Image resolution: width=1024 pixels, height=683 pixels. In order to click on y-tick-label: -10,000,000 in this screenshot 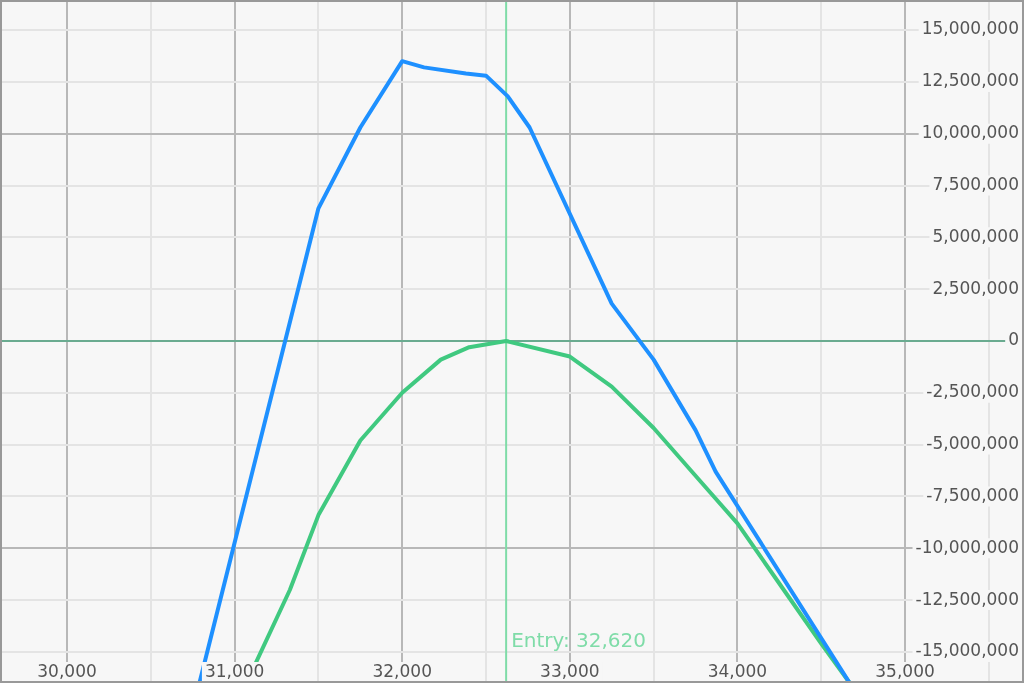, I will do `click(967, 546)`.